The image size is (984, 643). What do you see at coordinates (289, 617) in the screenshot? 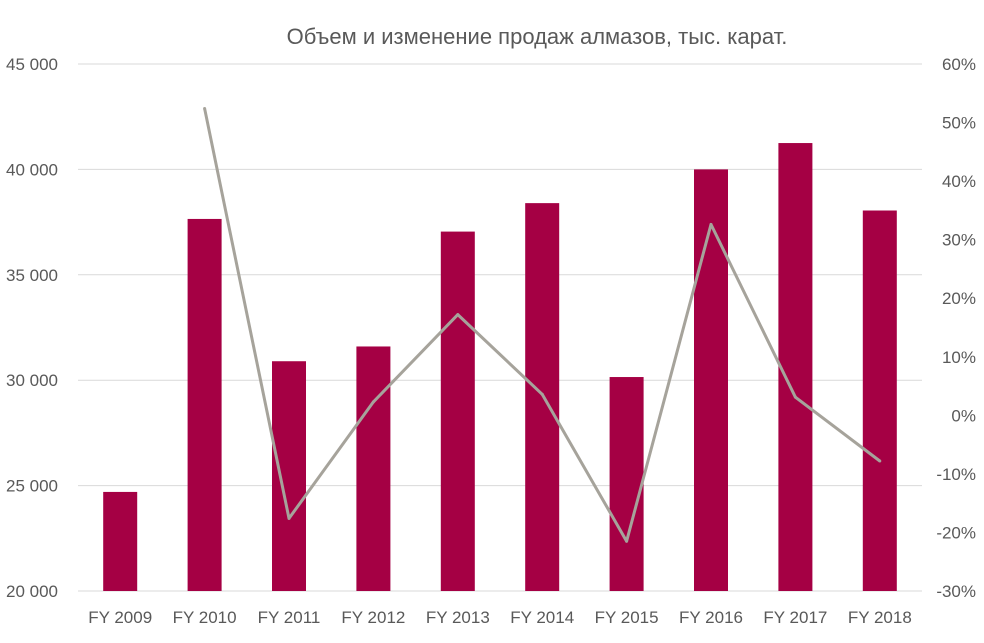
I see `x-tick-label: FY 2011` at bounding box center [289, 617].